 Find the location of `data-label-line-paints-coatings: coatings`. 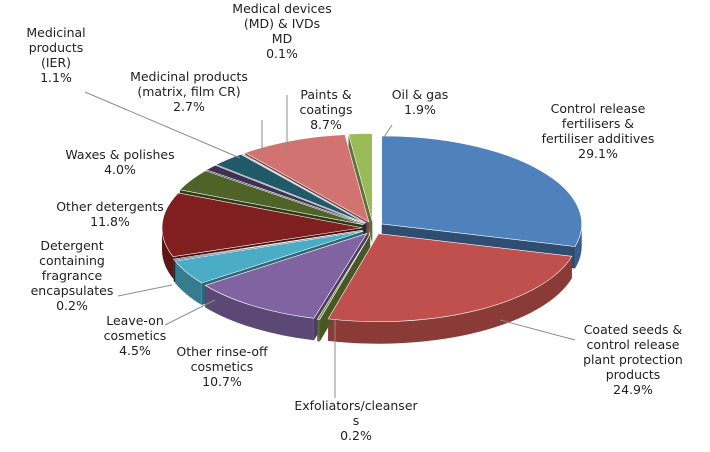

data-label-line-paints-coatings: coatings is located at coordinates (326, 109).